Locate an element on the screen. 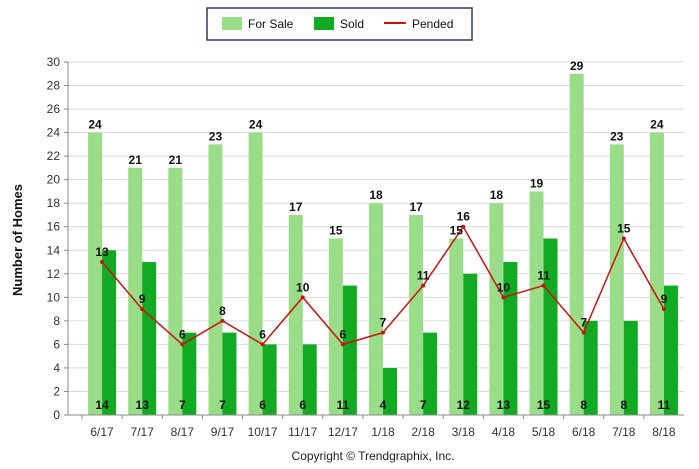 The height and width of the screenshot is (469, 699). legend-box is located at coordinates (339, 24).